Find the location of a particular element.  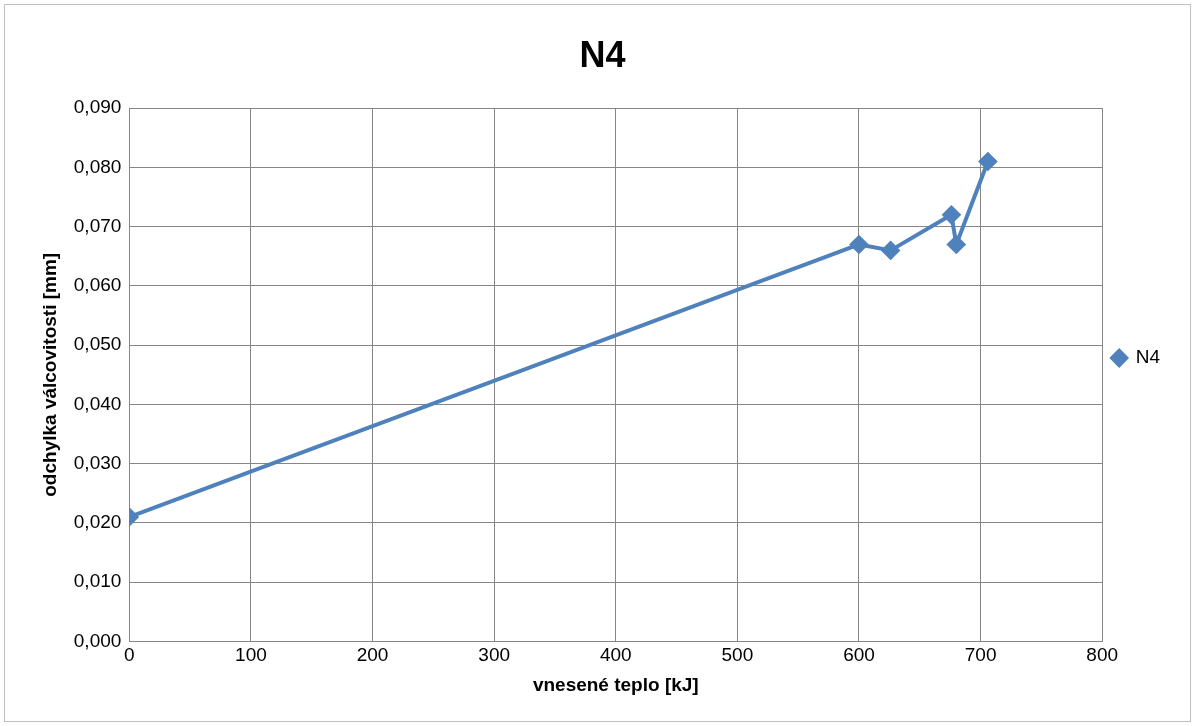

y-tick-label: 0,010 is located at coordinates (97, 581).